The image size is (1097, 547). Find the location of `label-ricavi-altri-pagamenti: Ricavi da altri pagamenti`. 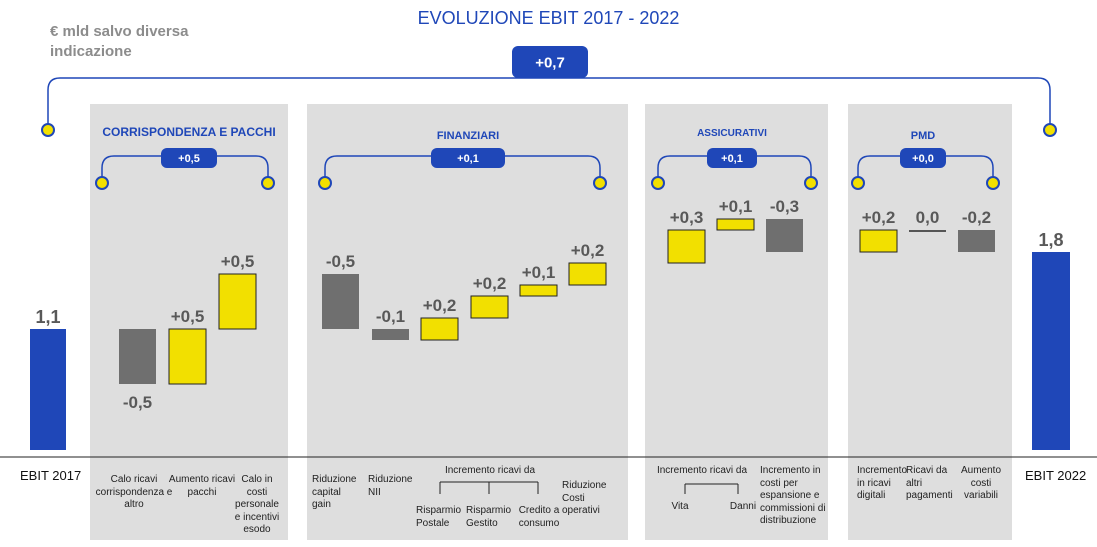

label-ricavi-altri-pagamenti: Ricavi da altri pagamenti is located at coordinates (929, 483).